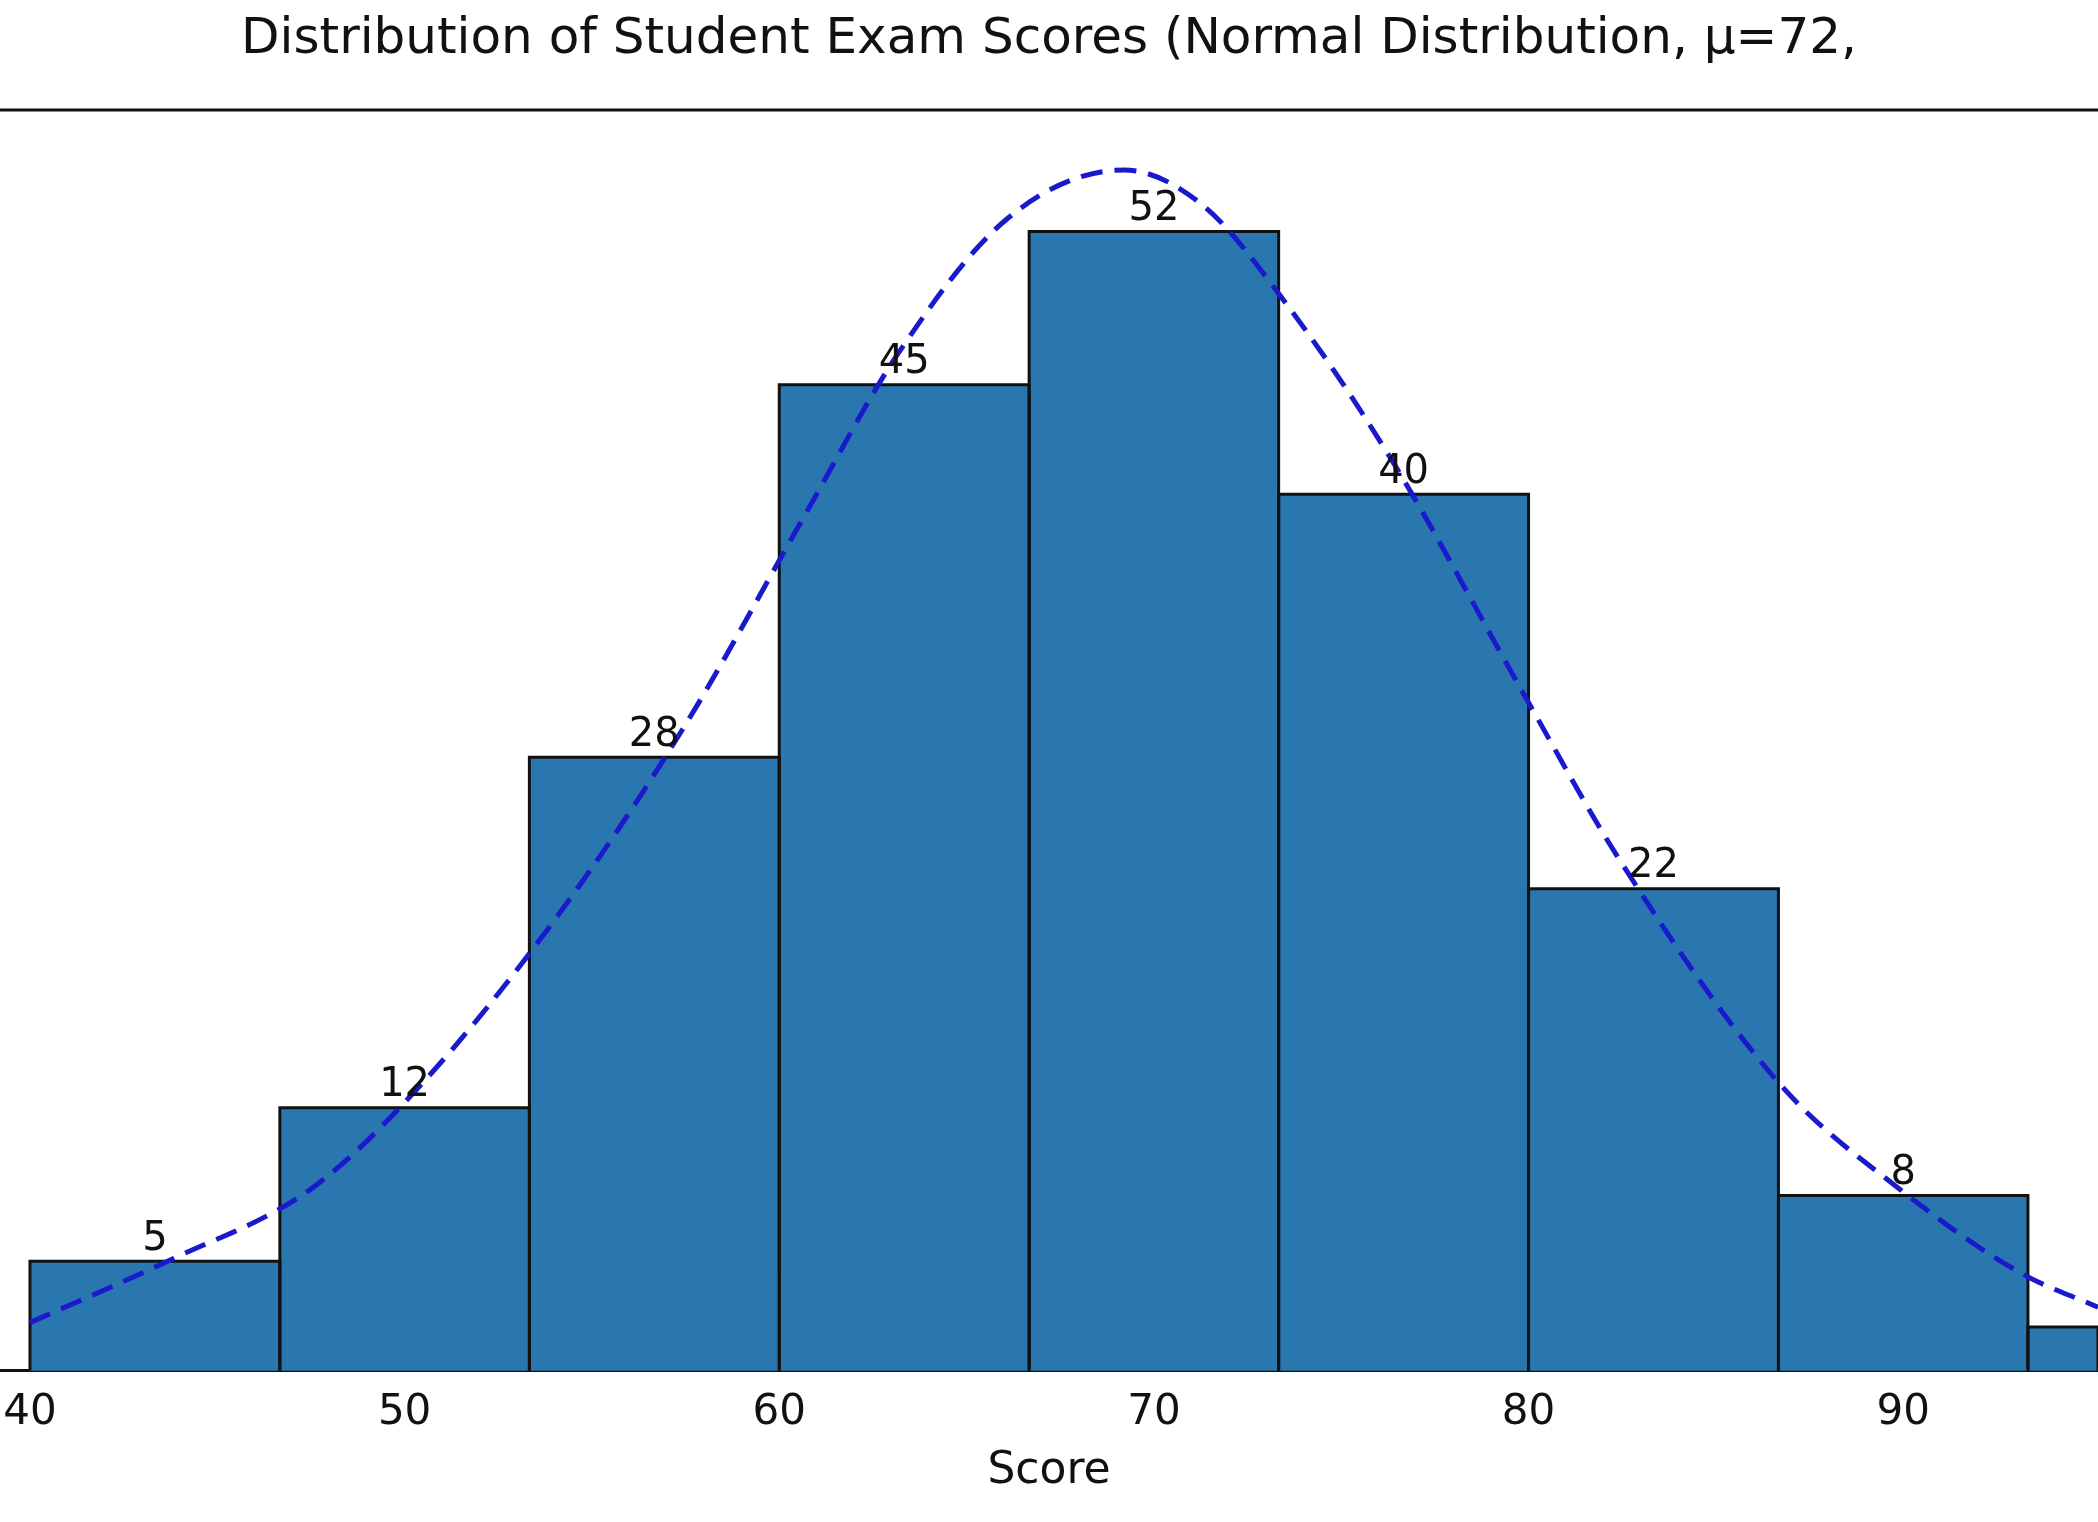 Image resolution: width=2098 pixels, height=1522 pixels. What do you see at coordinates (404, 1409) in the screenshot?
I see `x-tick-label: 50` at bounding box center [404, 1409].